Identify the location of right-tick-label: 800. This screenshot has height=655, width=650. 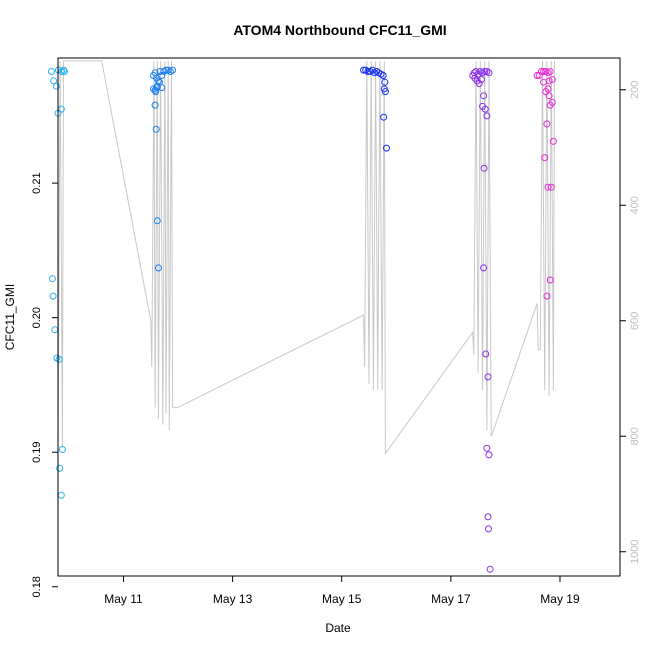
(635, 436).